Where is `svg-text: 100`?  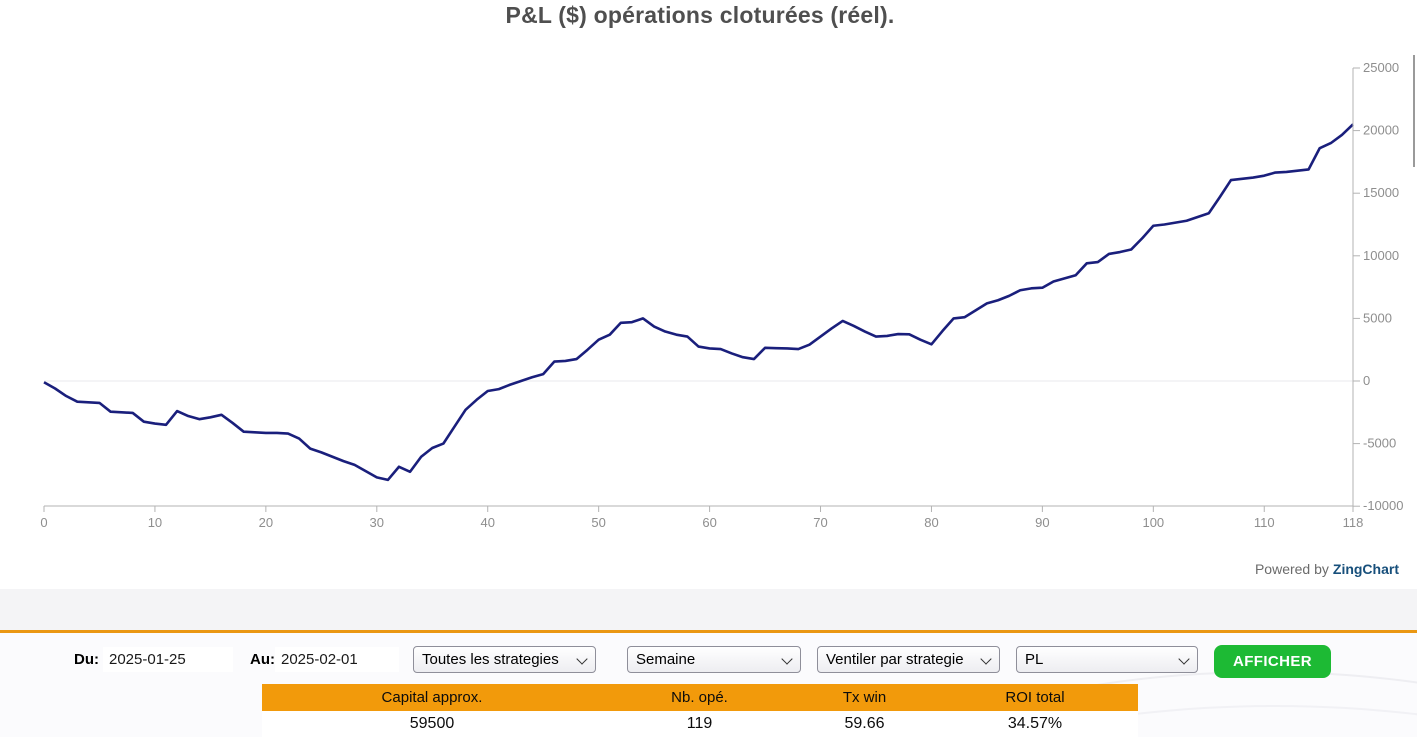 svg-text: 100 is located at coordinates (1153, 522).